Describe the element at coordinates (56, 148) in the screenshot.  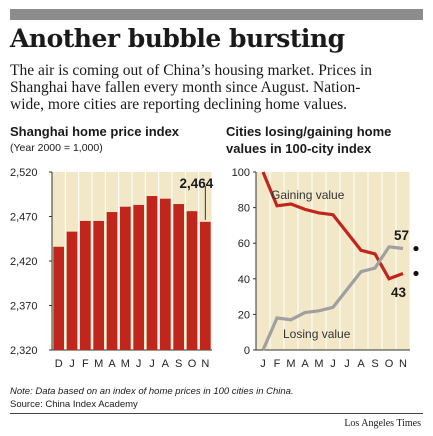
I see `left-chart-subtitle: (Year 2000 = 1,000)` at that location.